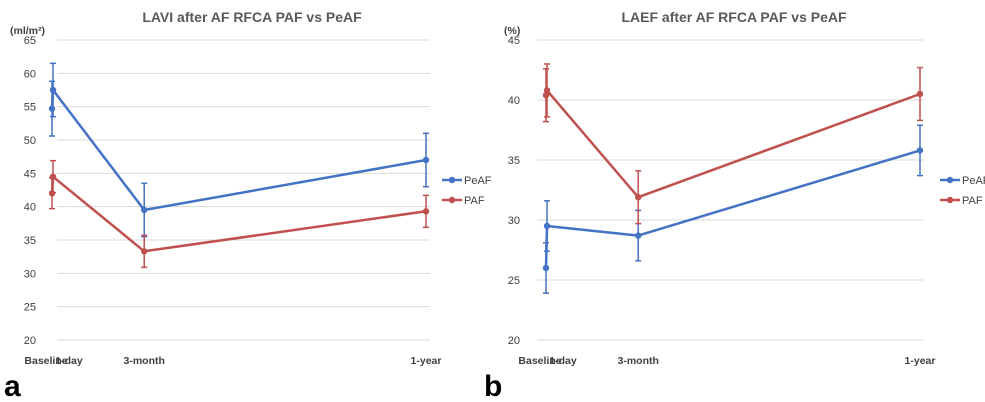 The width and height of the screenshot is (985, 402). I want to click on series-line-paf, so click(732, 144).